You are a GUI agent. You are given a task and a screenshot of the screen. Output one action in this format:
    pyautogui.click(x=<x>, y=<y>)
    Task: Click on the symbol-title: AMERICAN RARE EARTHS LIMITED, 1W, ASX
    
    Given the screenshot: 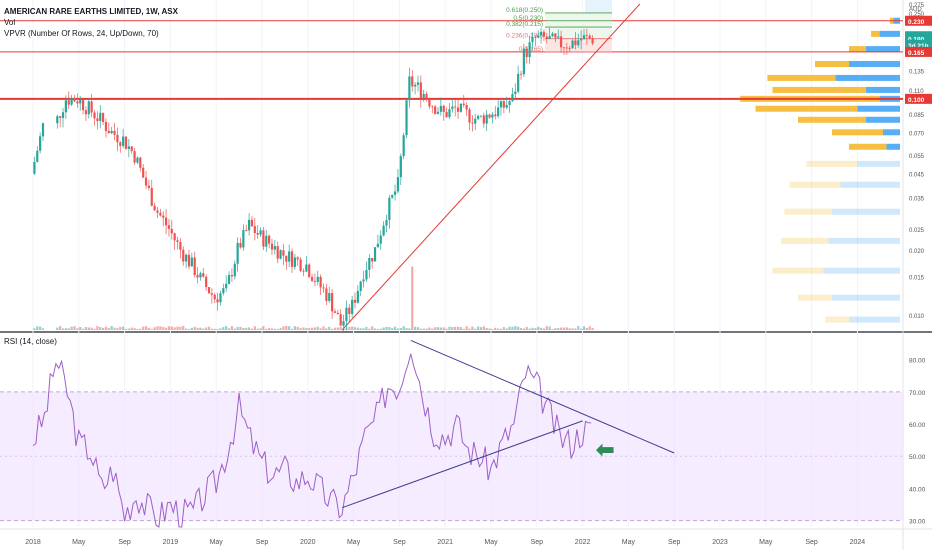 What is the action you would take?
    pyautogui.click(x=91, y=11)
    